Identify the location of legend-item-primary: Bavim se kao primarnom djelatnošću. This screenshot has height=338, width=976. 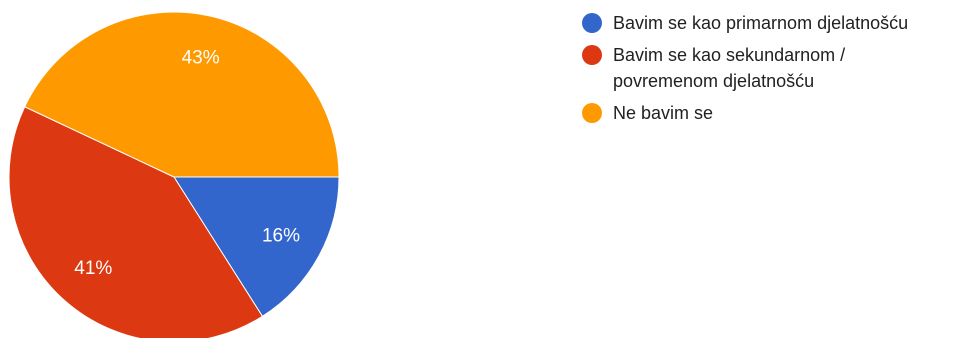
(777, 23).